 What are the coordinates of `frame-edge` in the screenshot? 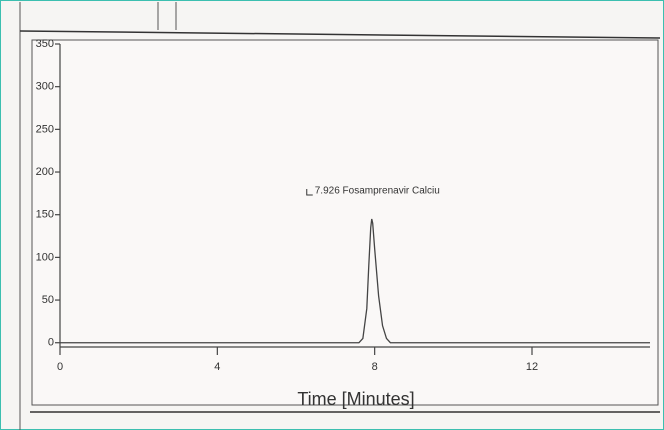 It's located at (340, 34).